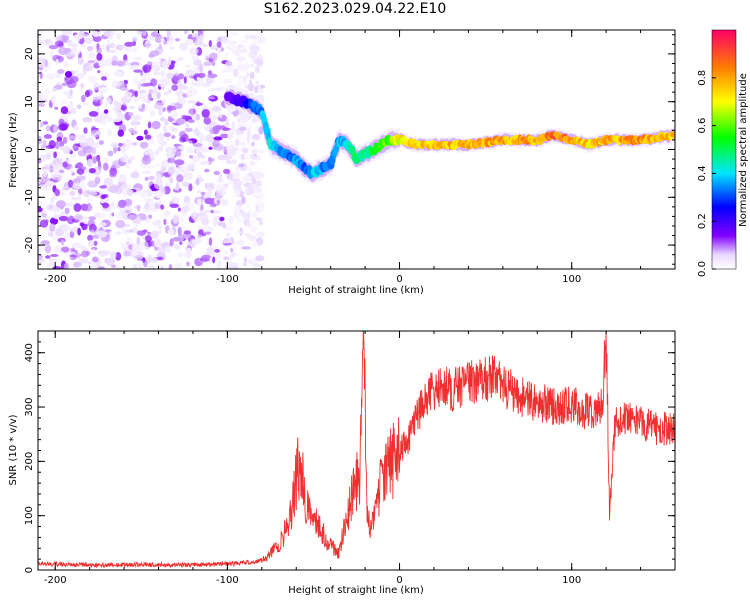 The image size is (750, 600). Describe the element at coordinates (399, 580) in the screenshot. I see `x-tick-label: 0` at that location.